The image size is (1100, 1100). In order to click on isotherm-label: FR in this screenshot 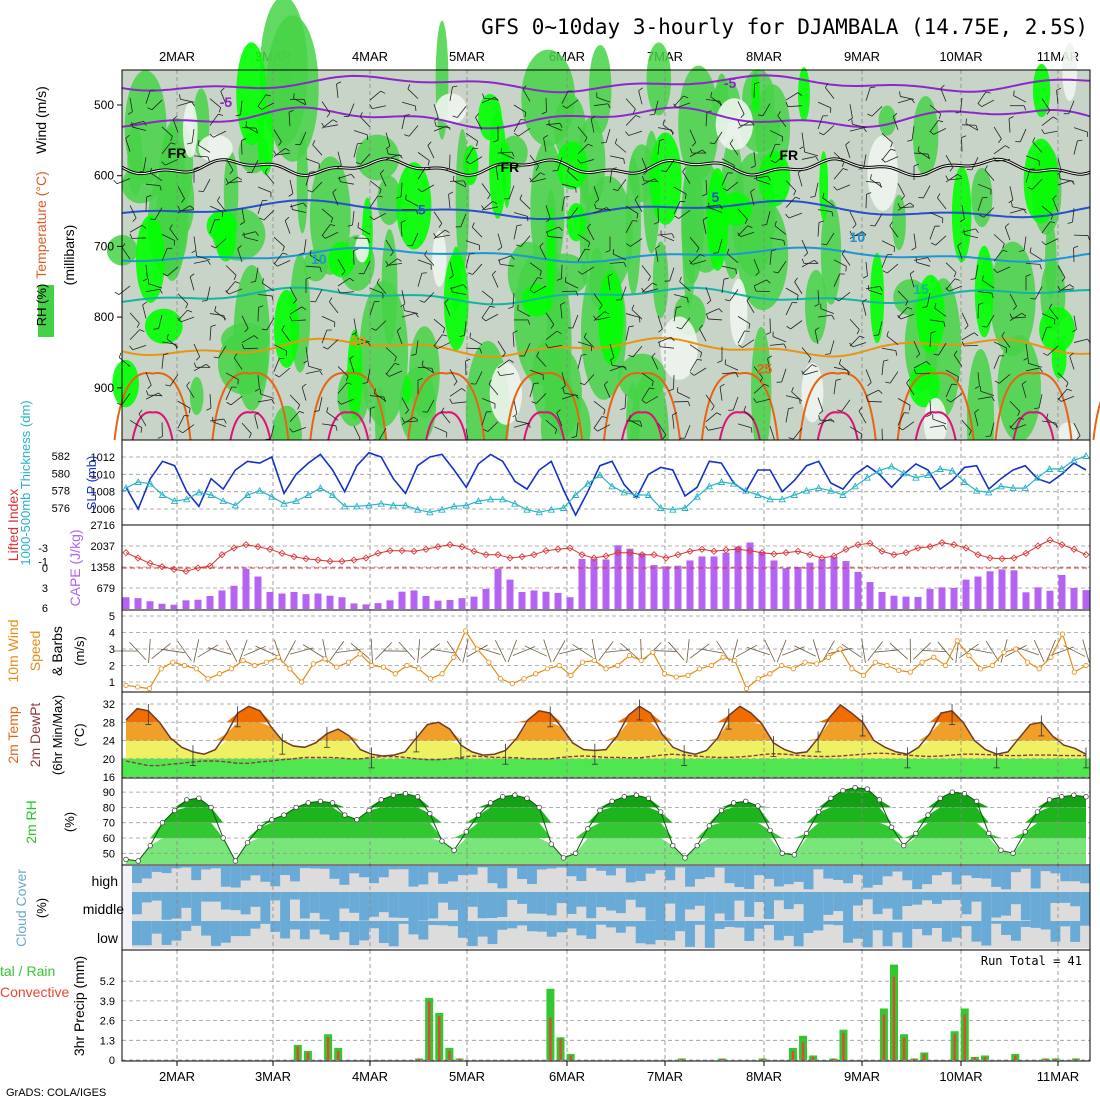, I will do `click(509, 167)`.